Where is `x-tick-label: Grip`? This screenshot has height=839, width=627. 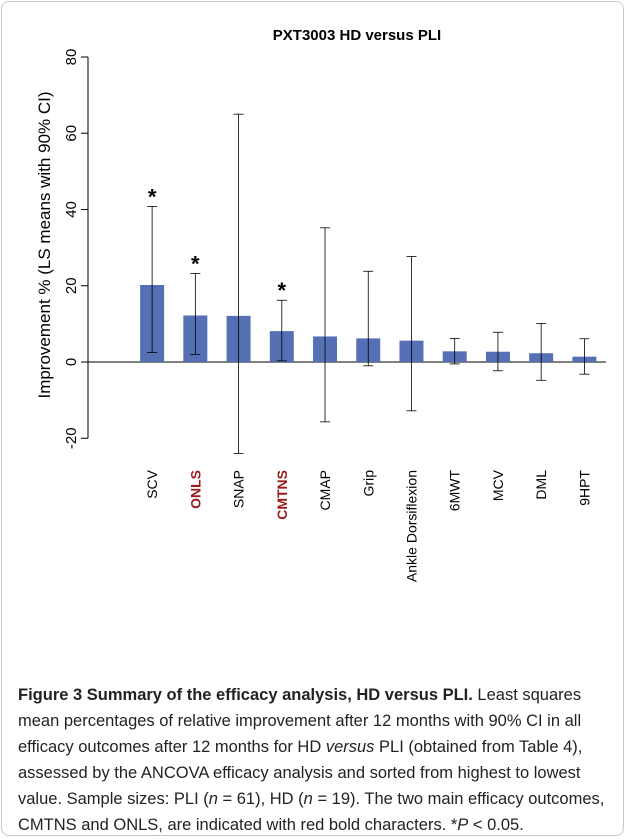 x-tick-label: Grip is located at coordinates (368, 483).